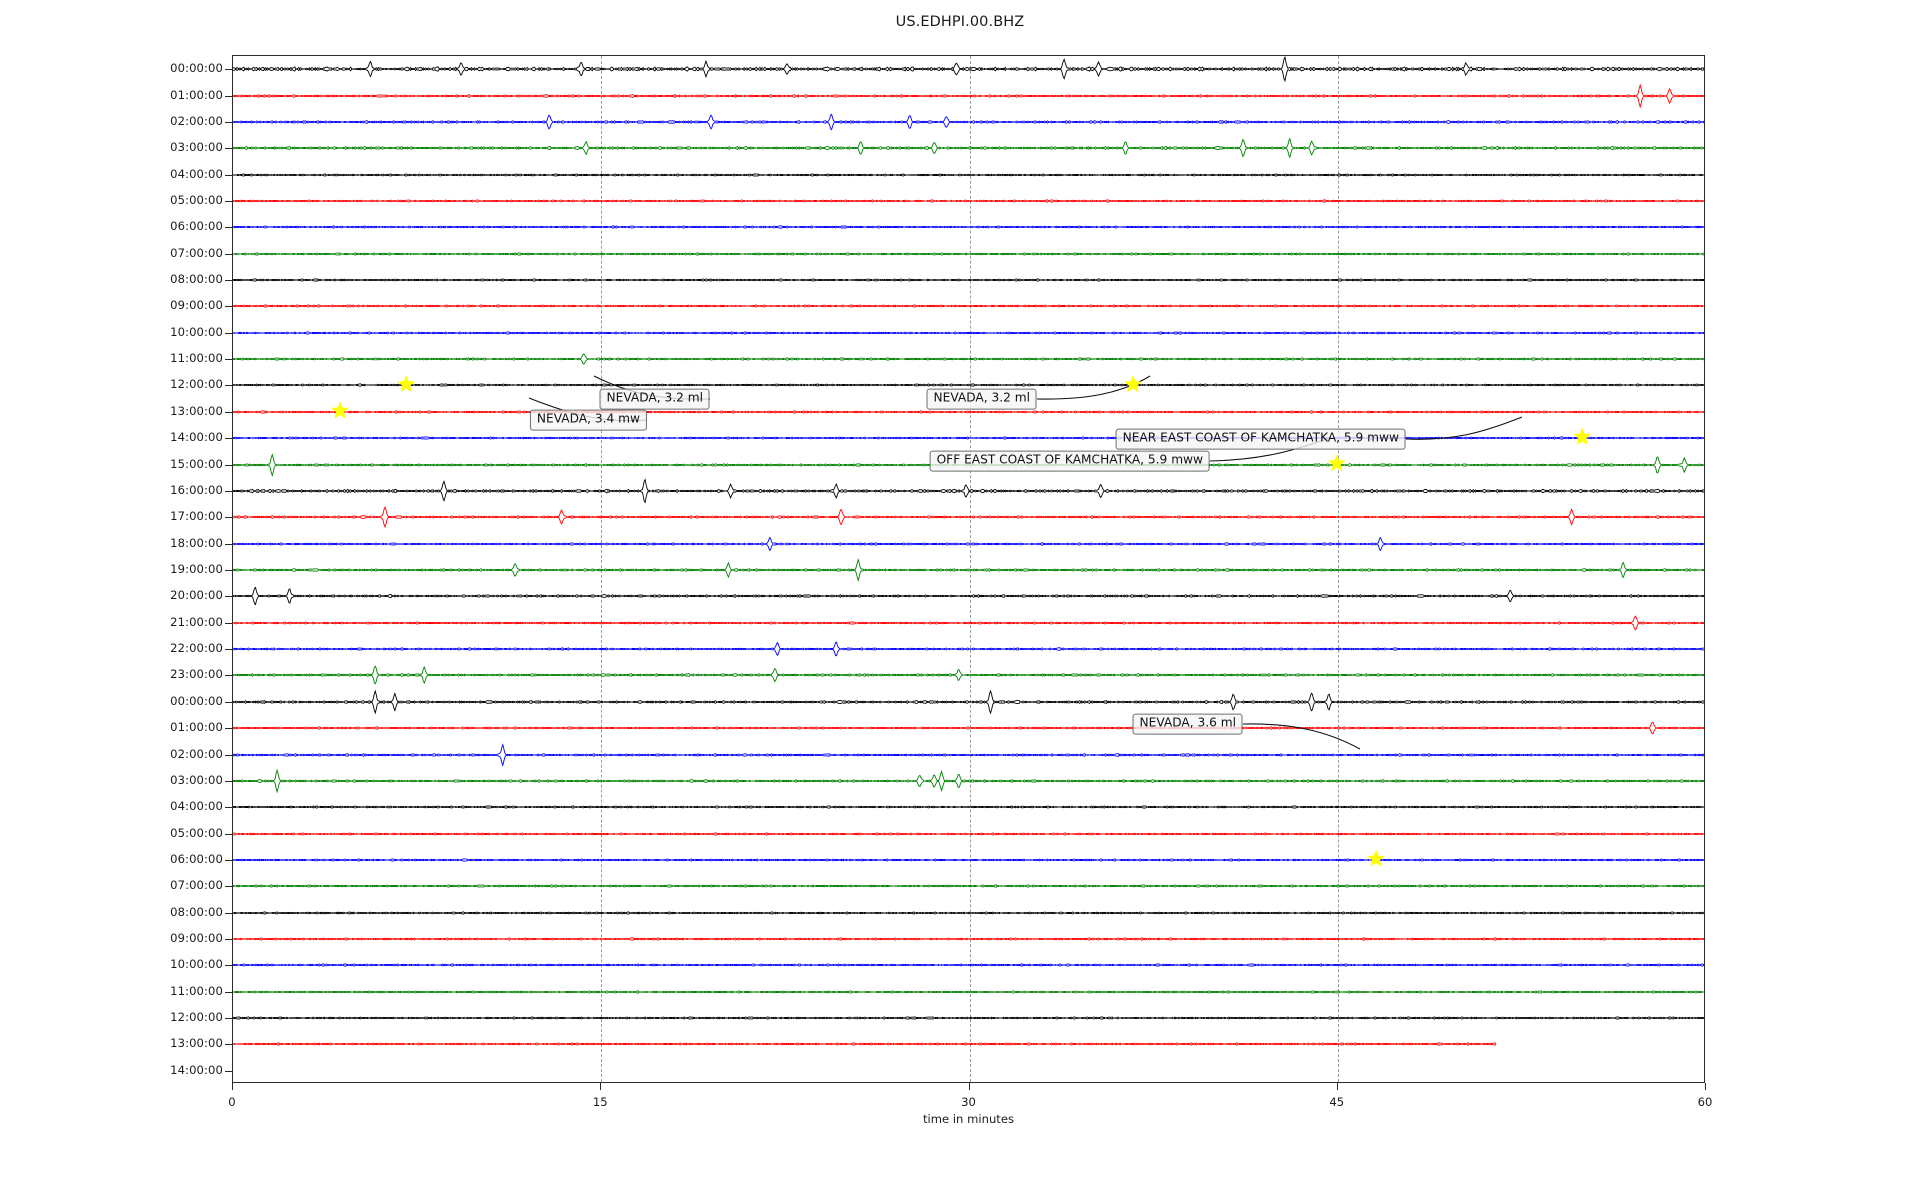  What do you see at coordinates (968, 1119) in the screenshot?
I see `x-axis-title: time in minutes` at bounding box center [968, 1119].